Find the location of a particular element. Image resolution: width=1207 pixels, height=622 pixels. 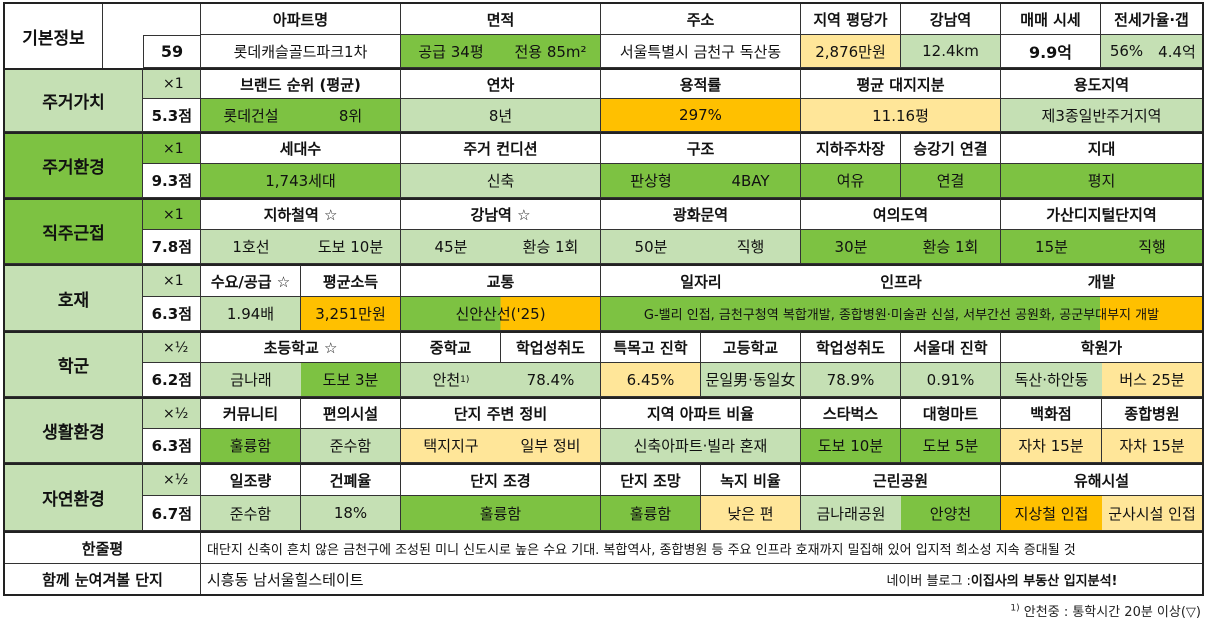

yeouido-transfer-value: 환승 1회 is located at coordinates (951, 247).